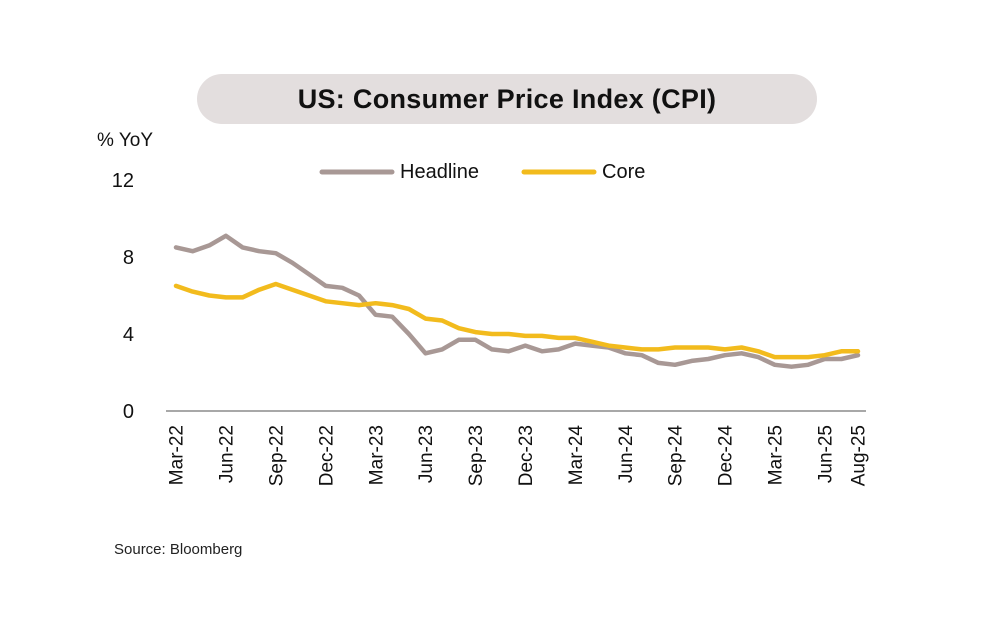  Describe the element at coordinates (676, 456) in the screenshot. I see `x-tick-label: Sep-24` at that location.